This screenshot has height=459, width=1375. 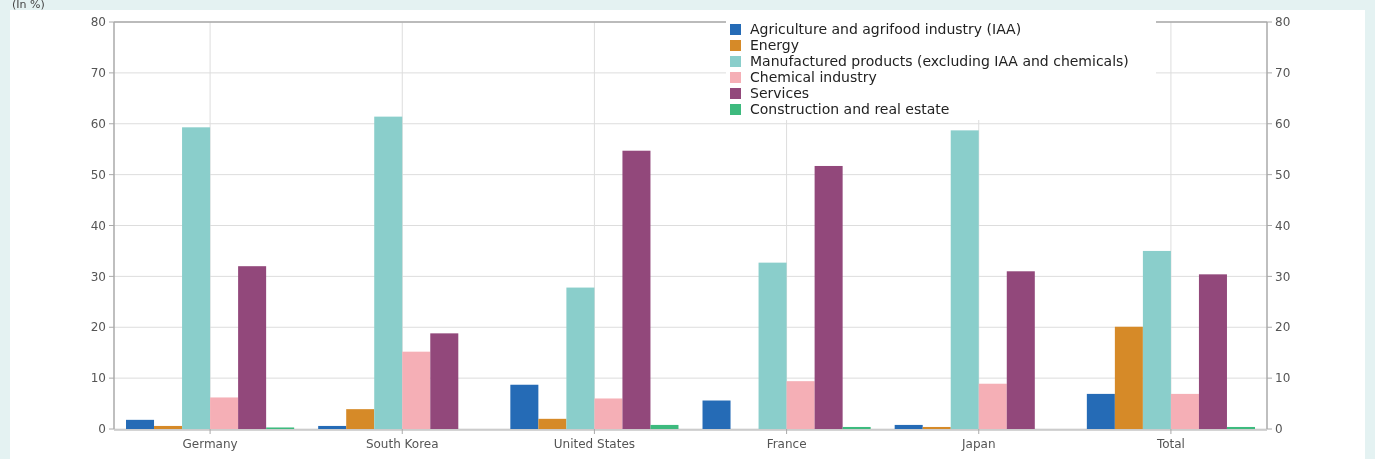 I want to click on legend-label: Services, so click(x=780, y=93).